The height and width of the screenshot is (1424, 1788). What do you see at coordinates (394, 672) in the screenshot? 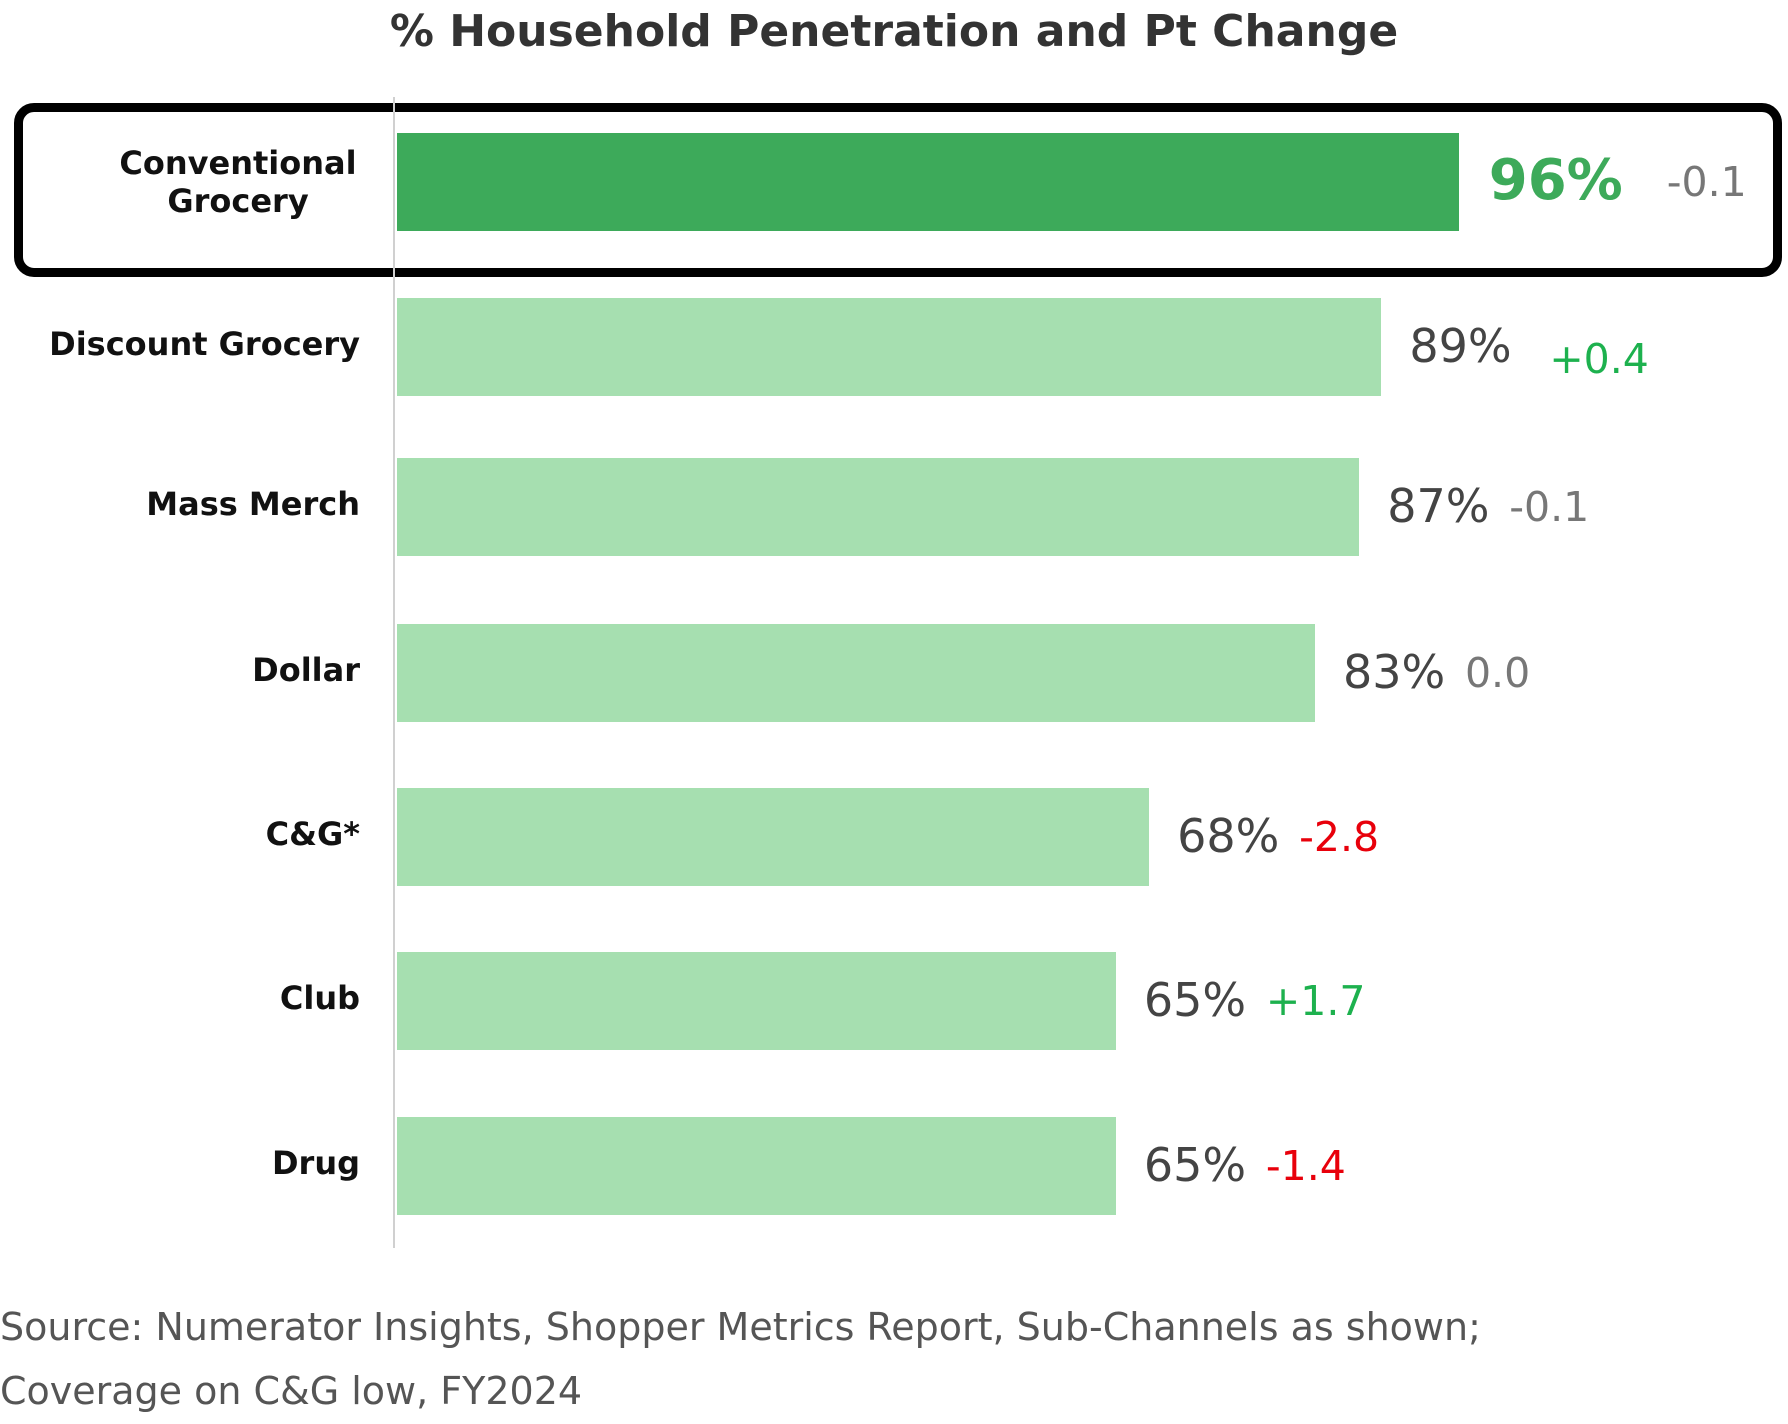
I see `category-axis-line` at bounding box center [394, 672].